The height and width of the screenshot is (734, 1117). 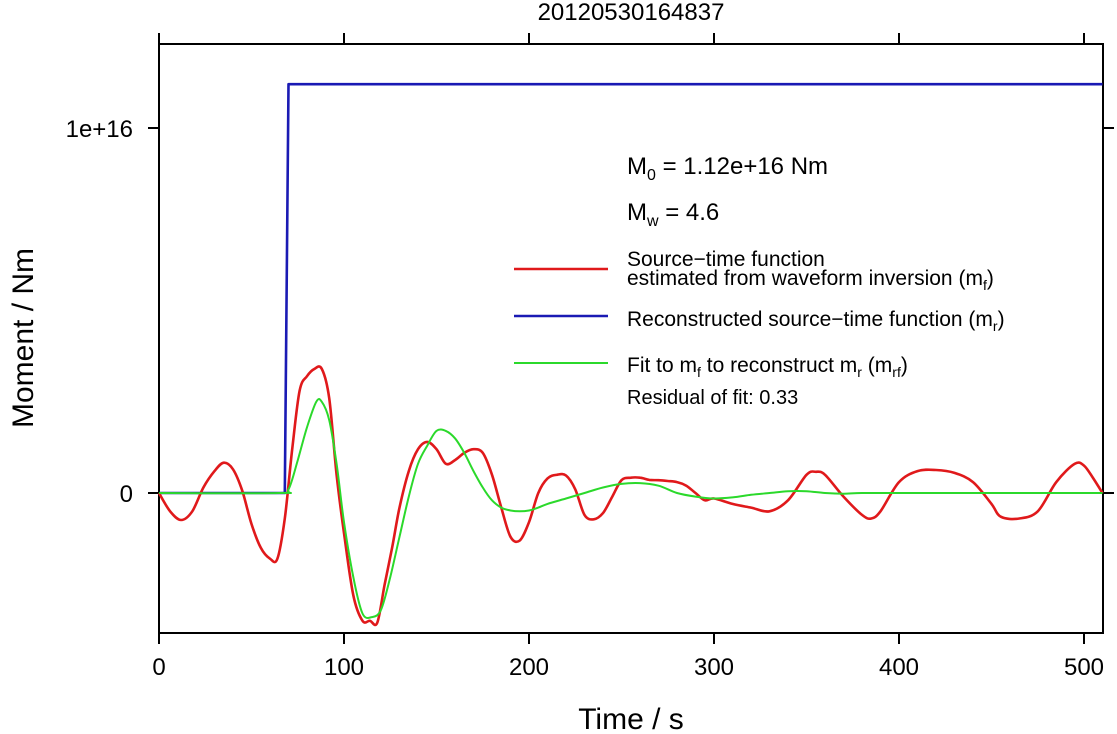 What do you see at coordinates (99, 129) in the screenshot?
I see `y-tick-label-1e16: 1e+16` at bounding box center [99, 129].